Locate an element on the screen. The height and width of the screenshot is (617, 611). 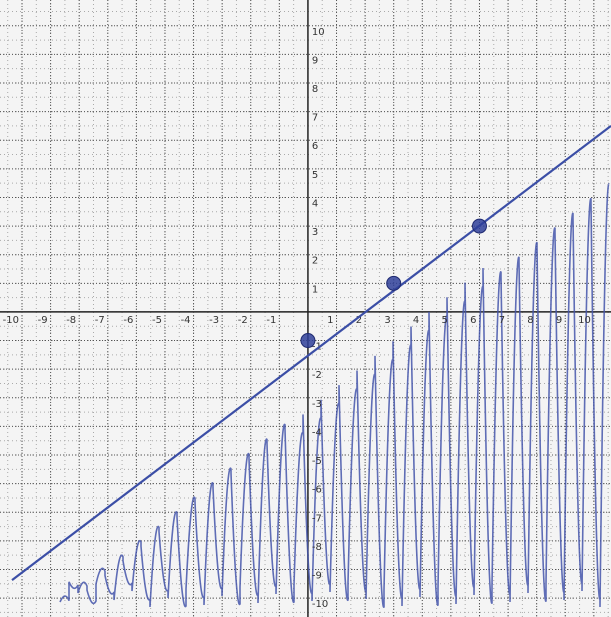
x-tick-label: -10 is located at coordinates (11, 320).